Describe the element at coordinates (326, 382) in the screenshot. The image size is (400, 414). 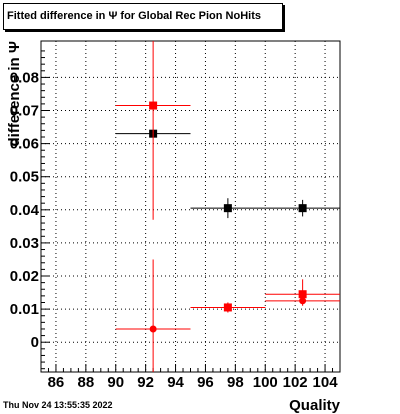
I see `x-tick-label: 104` at that location.